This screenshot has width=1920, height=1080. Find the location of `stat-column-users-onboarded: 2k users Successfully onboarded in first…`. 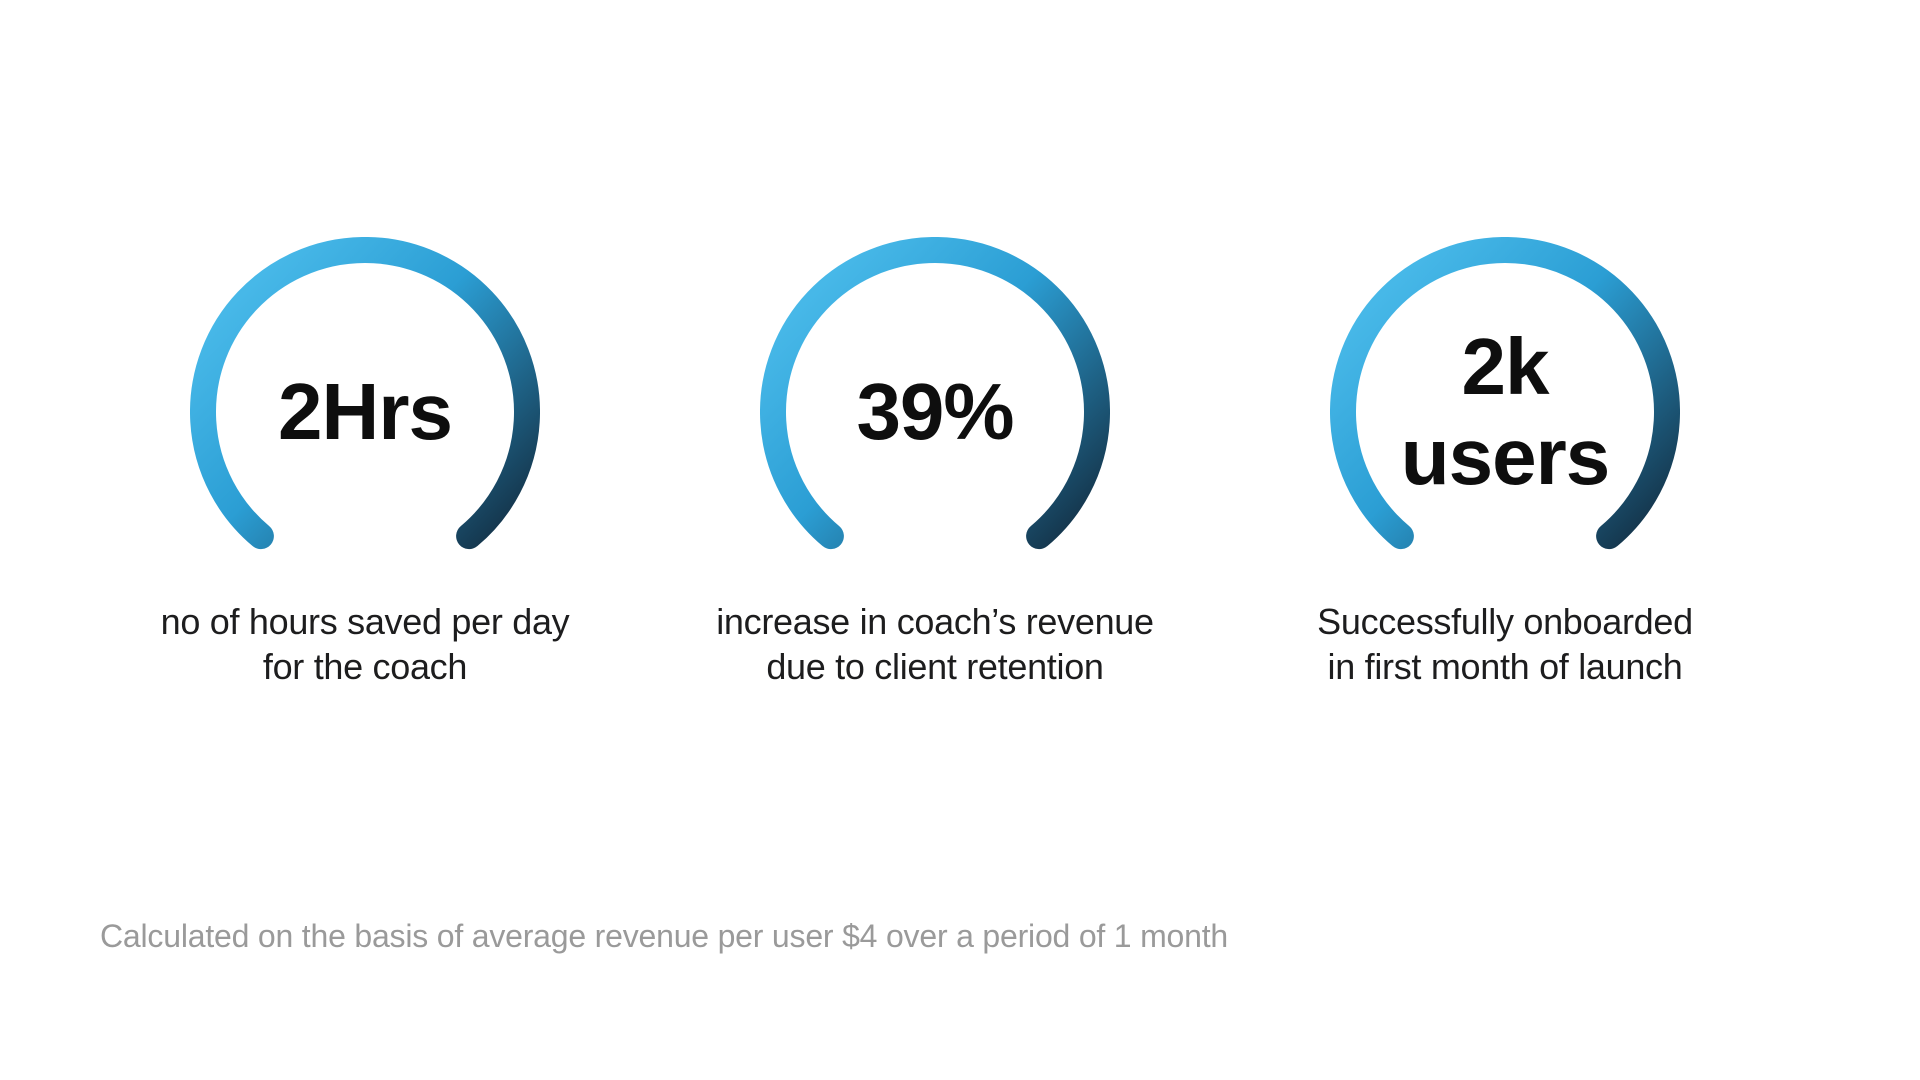

stat-column-users-onboarded: 2k users Successfully onboarded in first… is located at coordinates (1505, 463).